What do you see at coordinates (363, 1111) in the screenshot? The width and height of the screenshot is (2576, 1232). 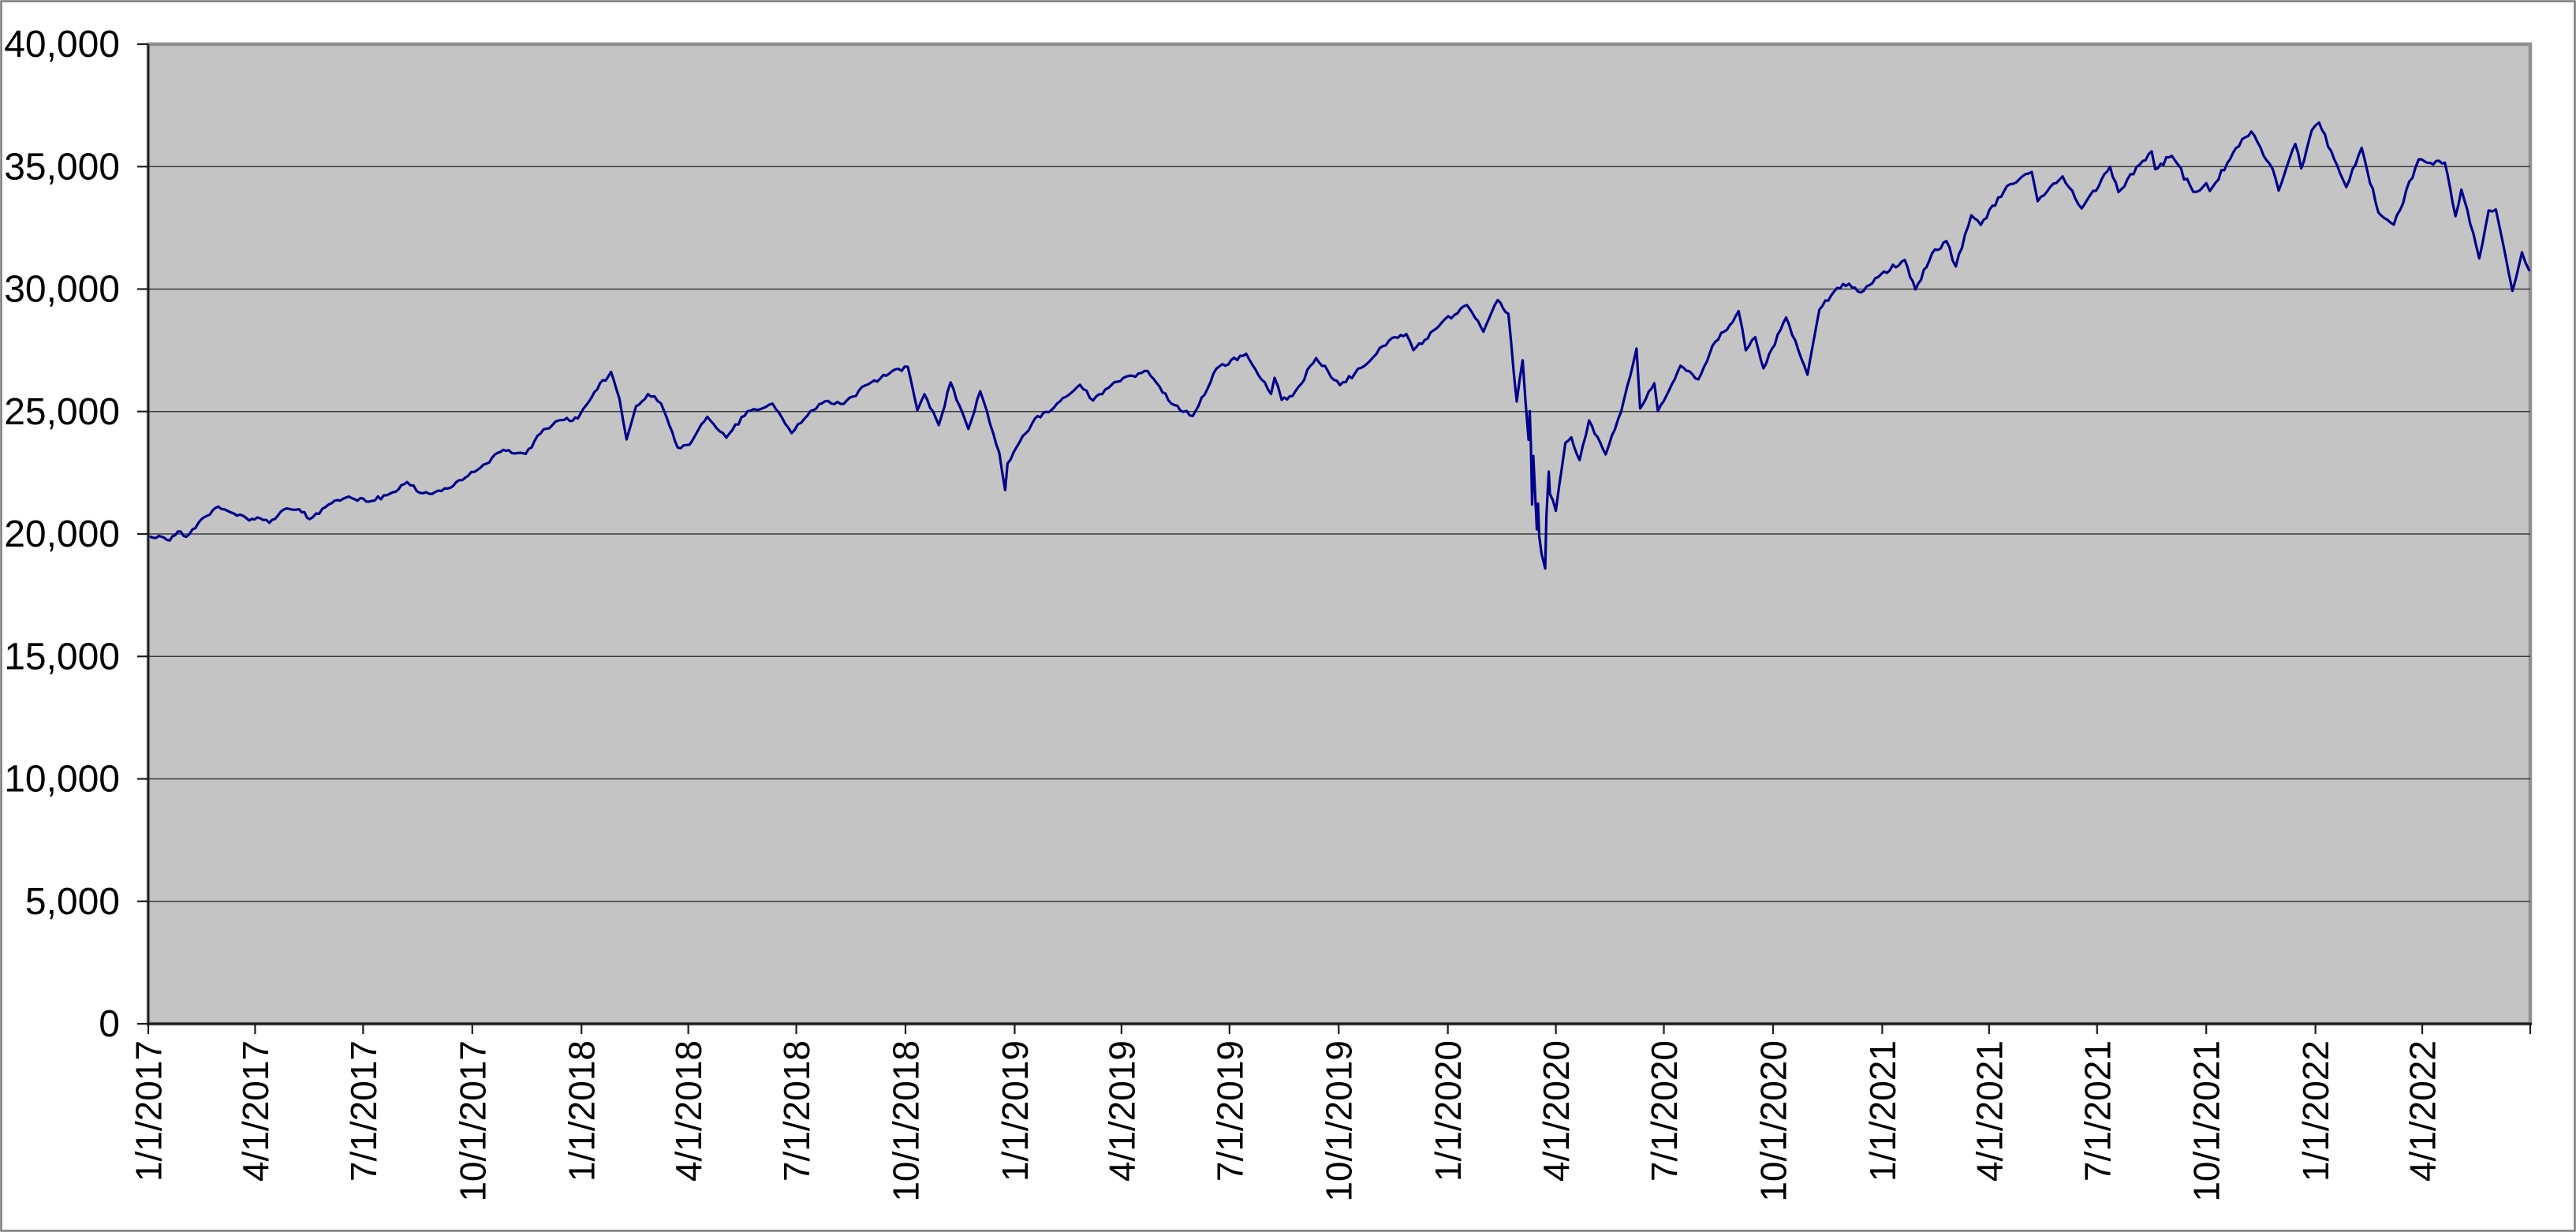 I see `x-axis-tick-label: 7/1/2017` at bounding box center [363, 1111].